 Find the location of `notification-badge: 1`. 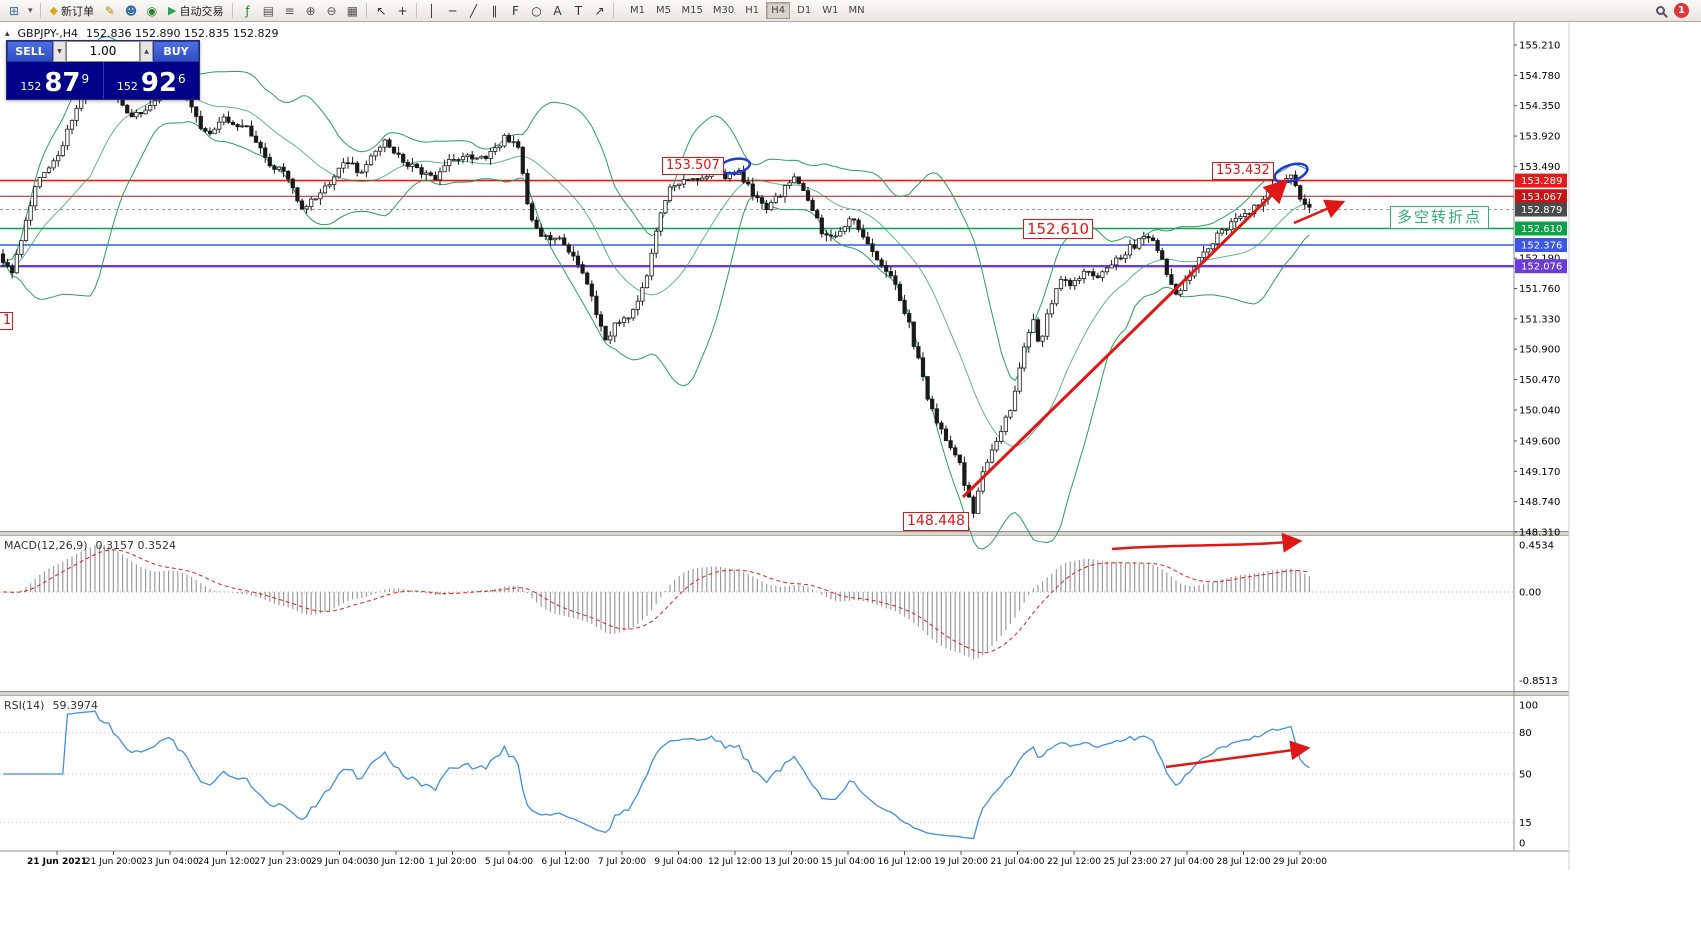

notification-badge: 1 is located at coordinates (1681, 10).